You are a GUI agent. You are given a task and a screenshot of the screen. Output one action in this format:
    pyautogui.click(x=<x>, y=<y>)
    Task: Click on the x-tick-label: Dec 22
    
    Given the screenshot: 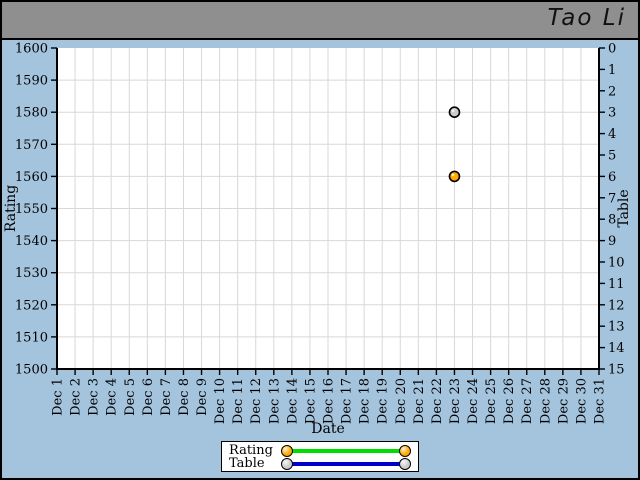 What is the action you would take?
    pyautogui.click(x=437, y=401)
    